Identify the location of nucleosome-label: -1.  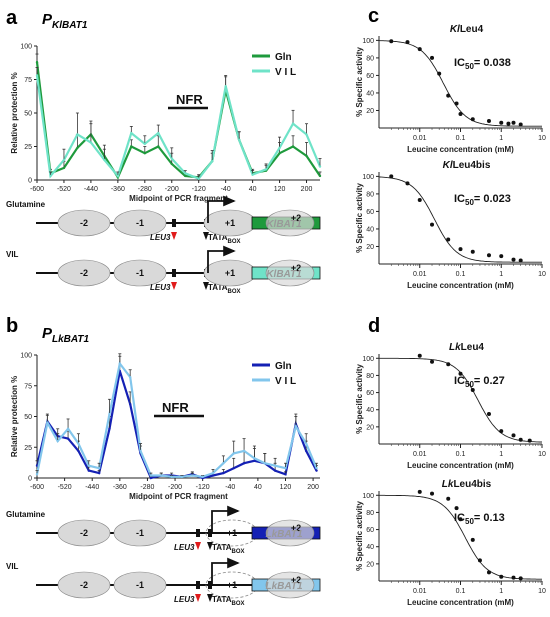
(140, 223).